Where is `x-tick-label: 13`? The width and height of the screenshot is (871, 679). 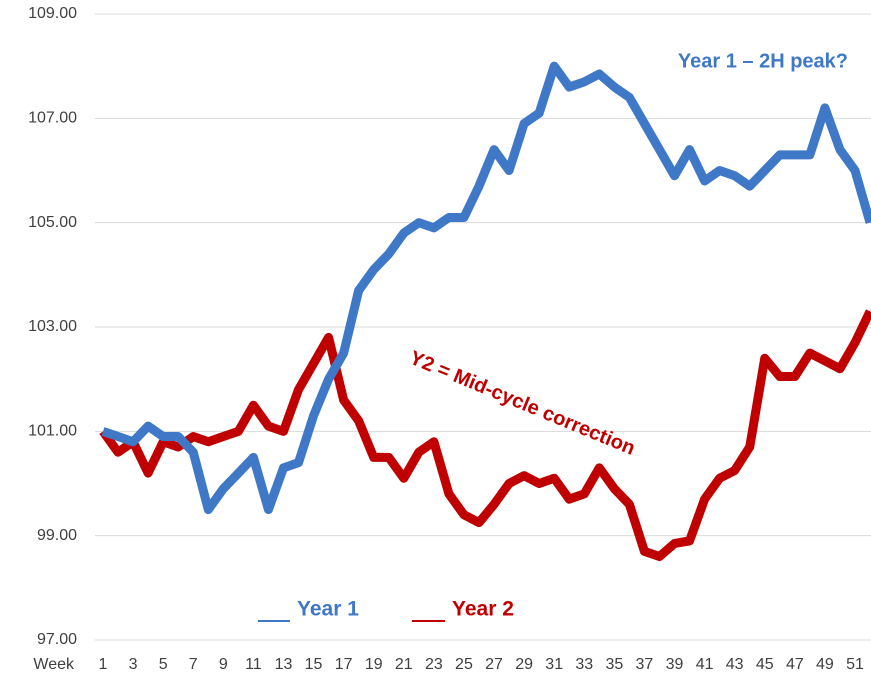
x-tick-label: 13 is located at coordinates (284, 664).